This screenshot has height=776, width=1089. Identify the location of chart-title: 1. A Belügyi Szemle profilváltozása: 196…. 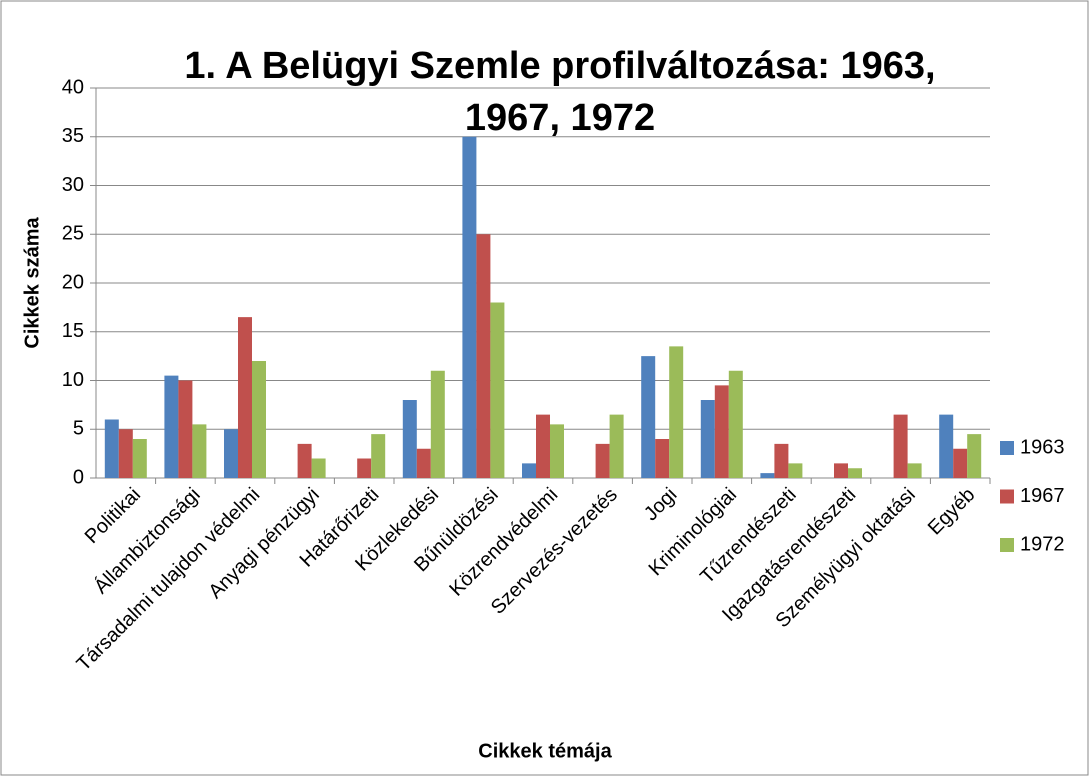
(560, 92).